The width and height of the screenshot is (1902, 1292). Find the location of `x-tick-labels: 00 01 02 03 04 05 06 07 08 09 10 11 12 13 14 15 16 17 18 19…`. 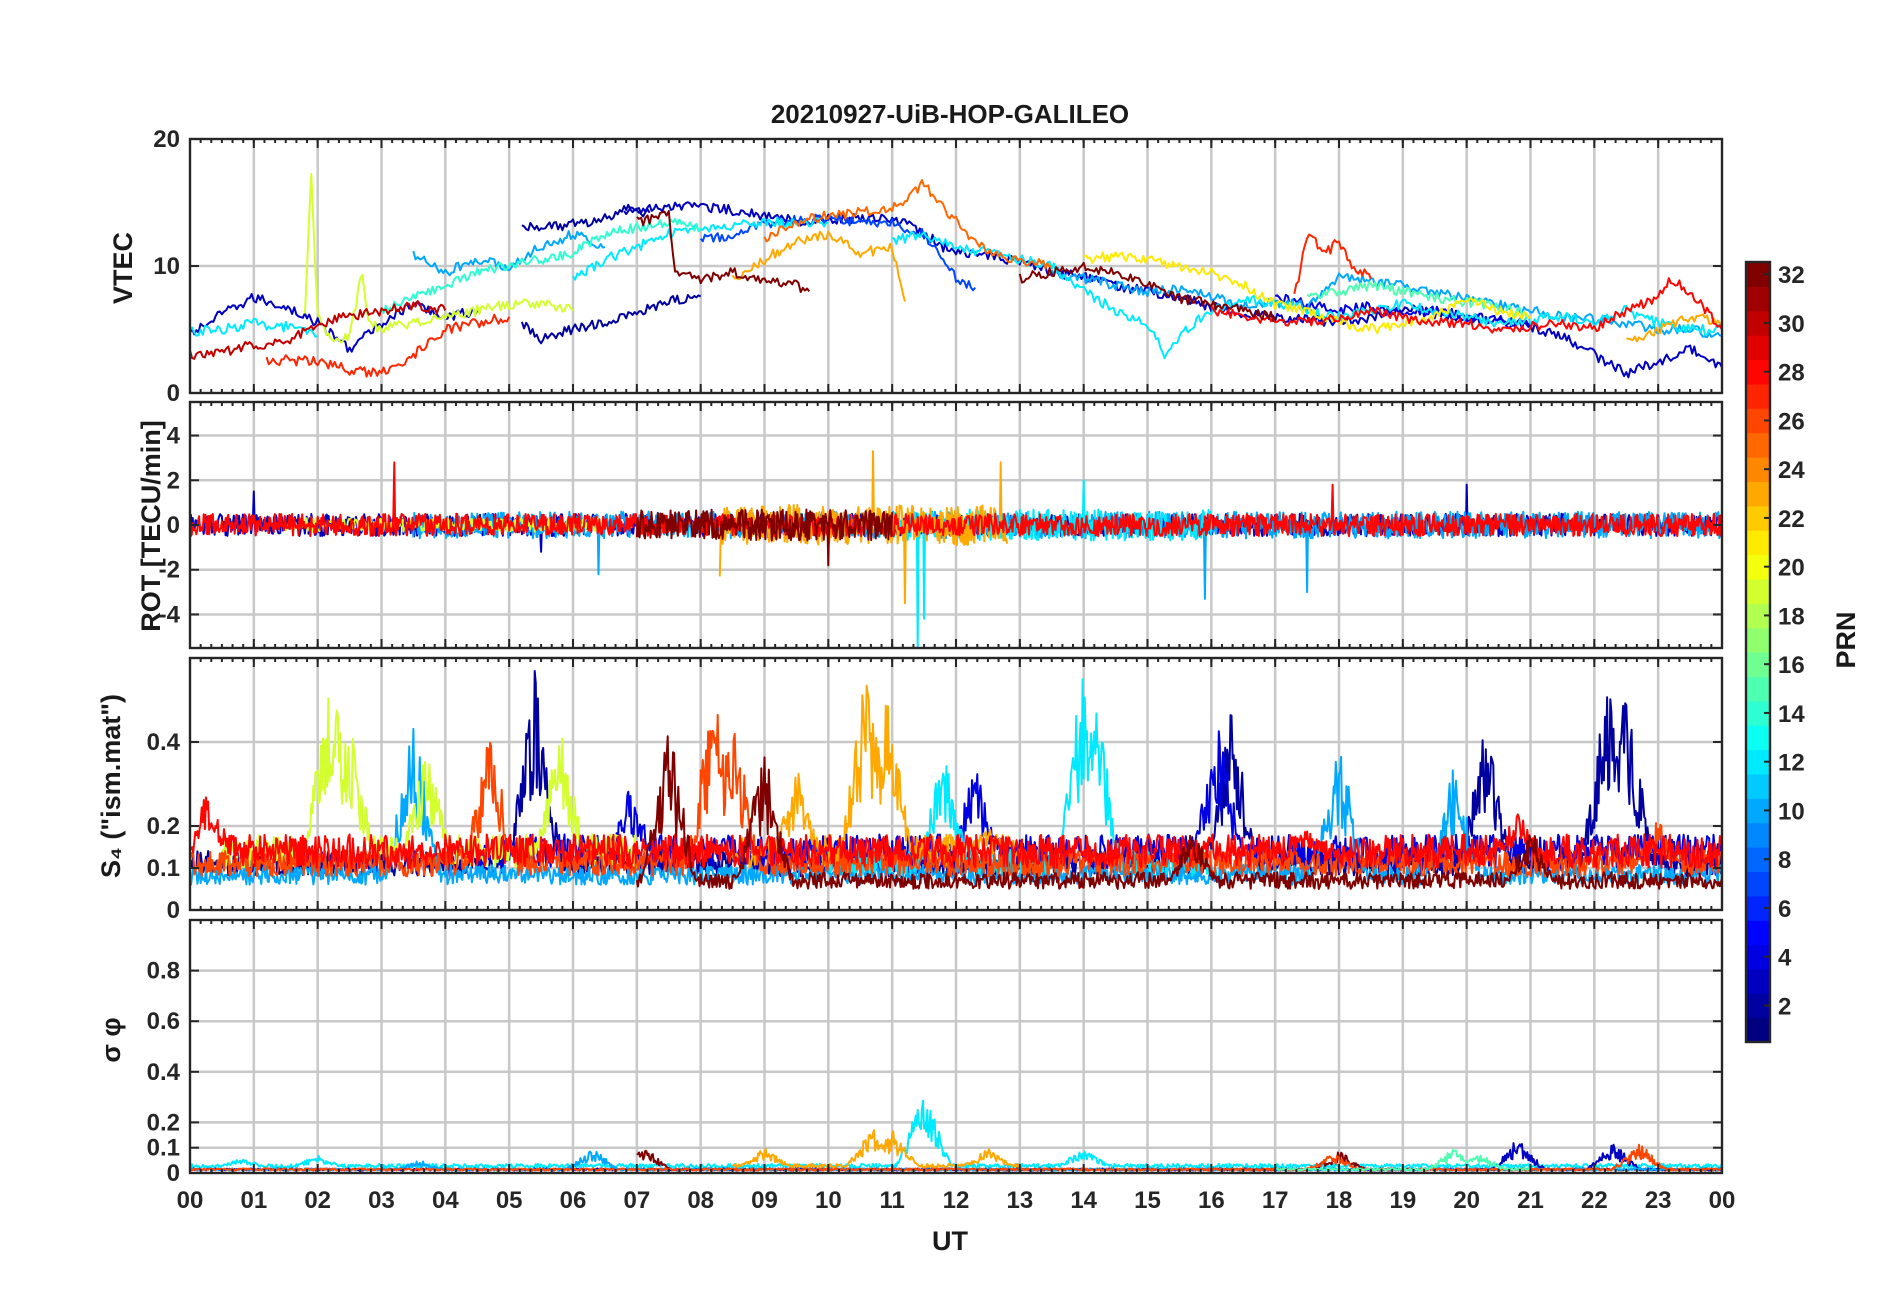

x-tick-labels: 00 01 02 03 04 05 06 07 08 09 10 11 12 13 14 15 16 17 18 19… is located at coordinates (956, 1200).